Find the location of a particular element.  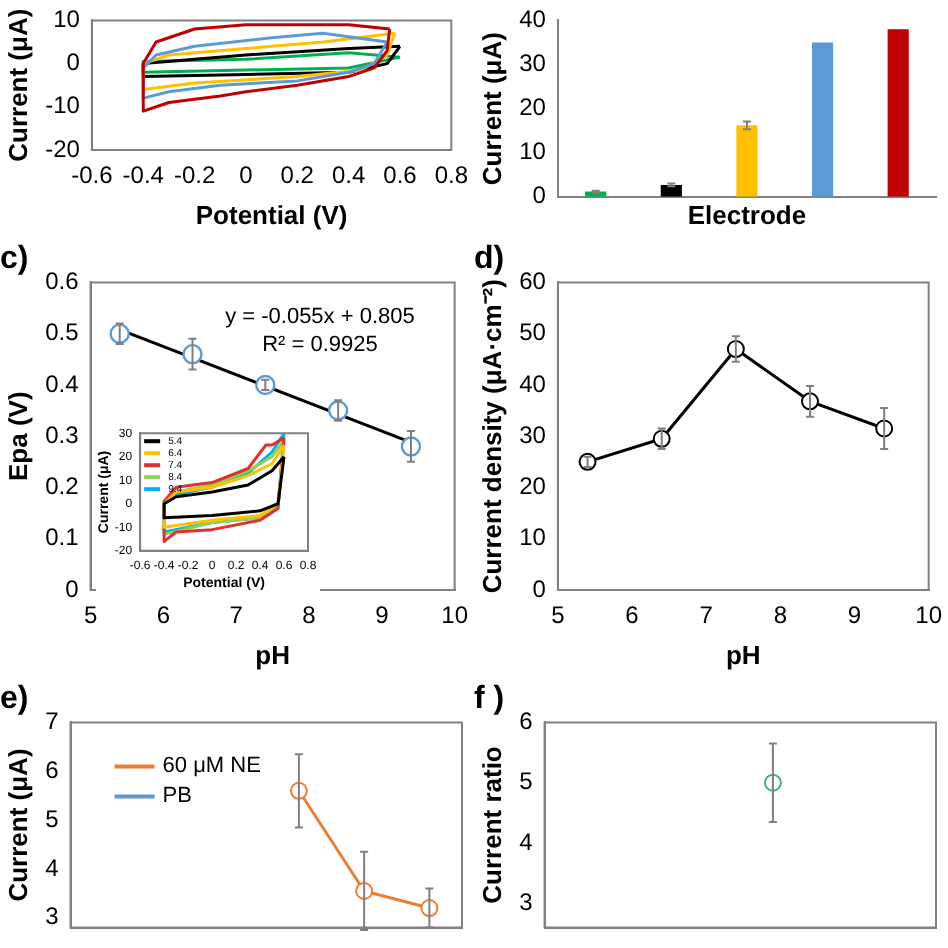

annotation: R² = 0.9925 is located at coordinates (320, 345).